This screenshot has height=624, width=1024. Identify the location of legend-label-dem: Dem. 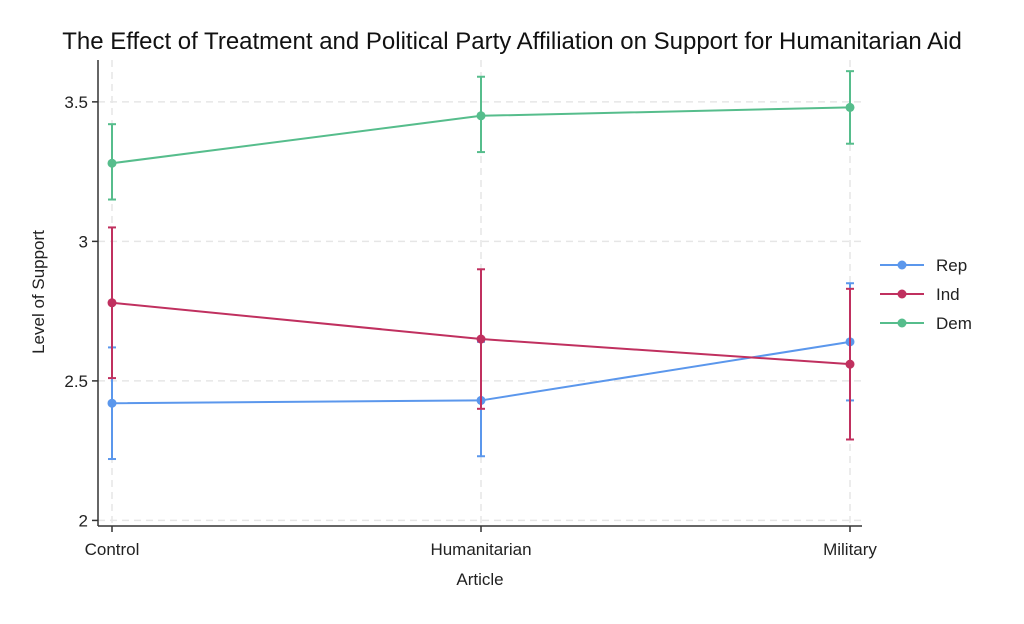
(954, 323).